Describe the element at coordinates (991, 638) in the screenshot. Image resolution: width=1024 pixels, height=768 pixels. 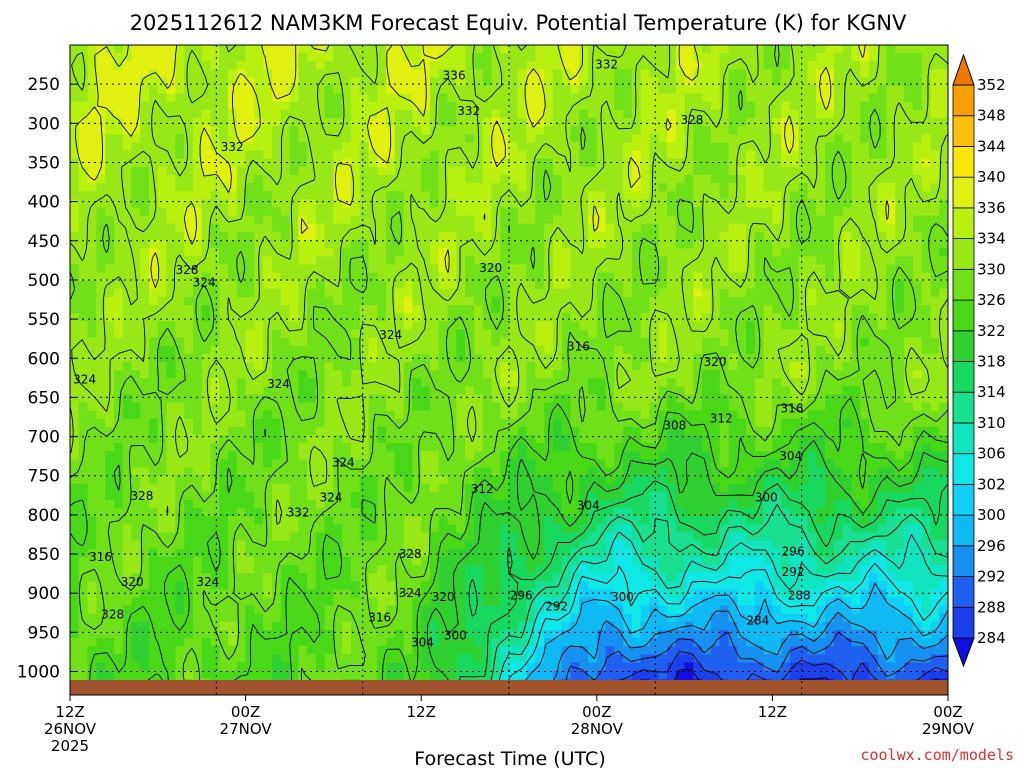
I see `colorbar-label: 284` at that location.